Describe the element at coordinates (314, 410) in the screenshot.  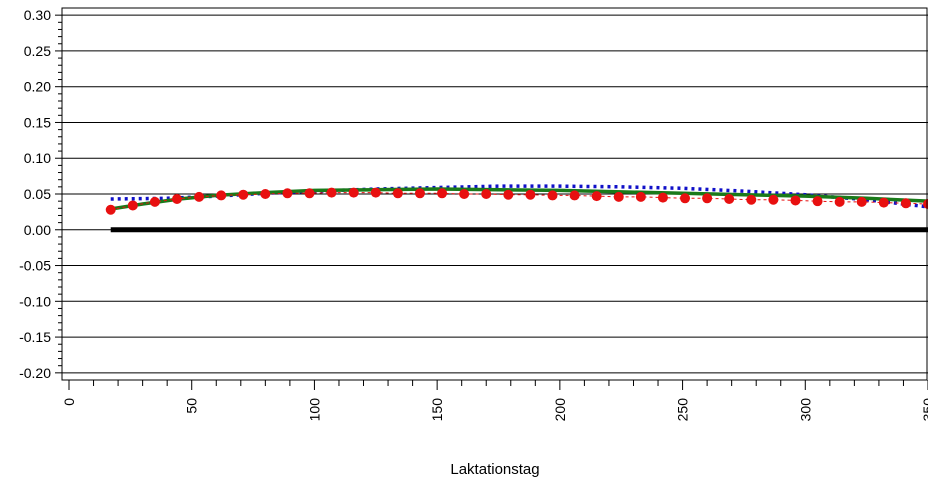
I see `x-tick-label: 100` at that location.